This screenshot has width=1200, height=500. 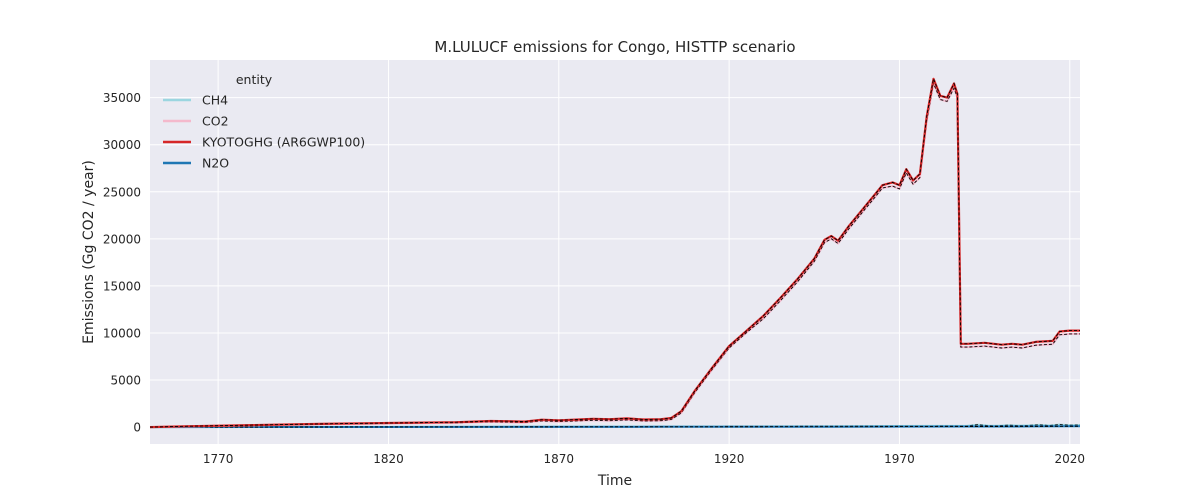 What do you see at coordinates (388, 459) in the screenshot?
I see `x-tick-label: 1820` at bounding box center [388, 459].